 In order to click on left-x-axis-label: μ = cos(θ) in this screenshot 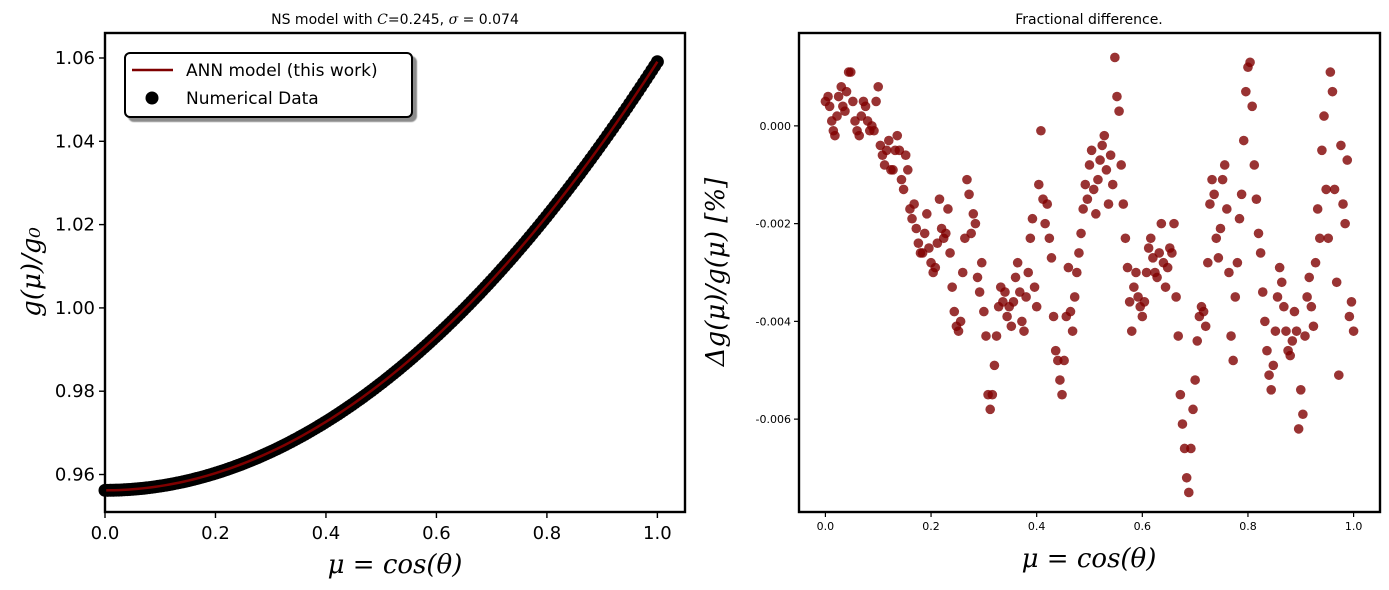, I will do `click(395, 565)`.